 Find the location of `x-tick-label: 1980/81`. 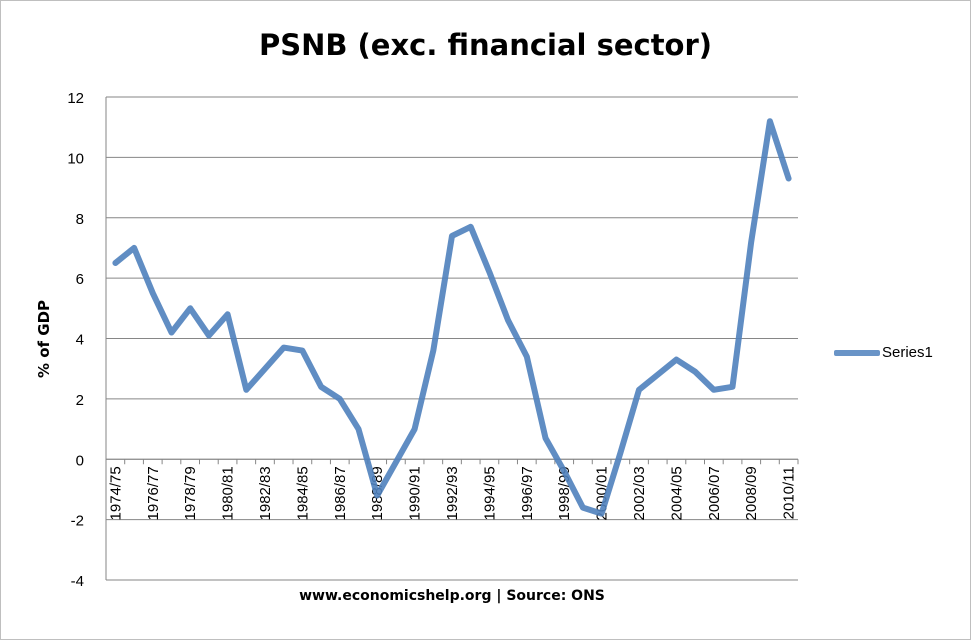

x-tick-label: 1980/81 is located at coordinates (228, 493).